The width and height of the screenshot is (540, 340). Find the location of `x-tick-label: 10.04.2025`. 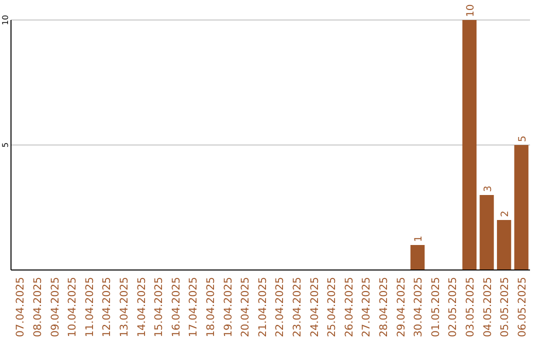

x-tick-label: 10.04.2025 is located at coordinates (72, 307).